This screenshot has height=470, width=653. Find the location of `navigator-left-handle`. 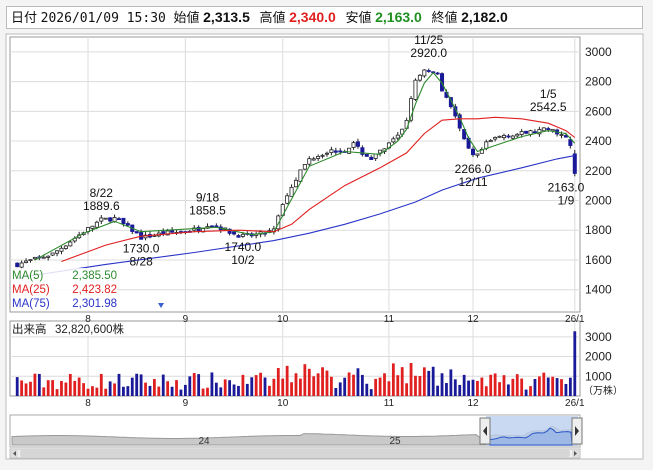

navigator-left-handle is located at coordinates (485, 431).